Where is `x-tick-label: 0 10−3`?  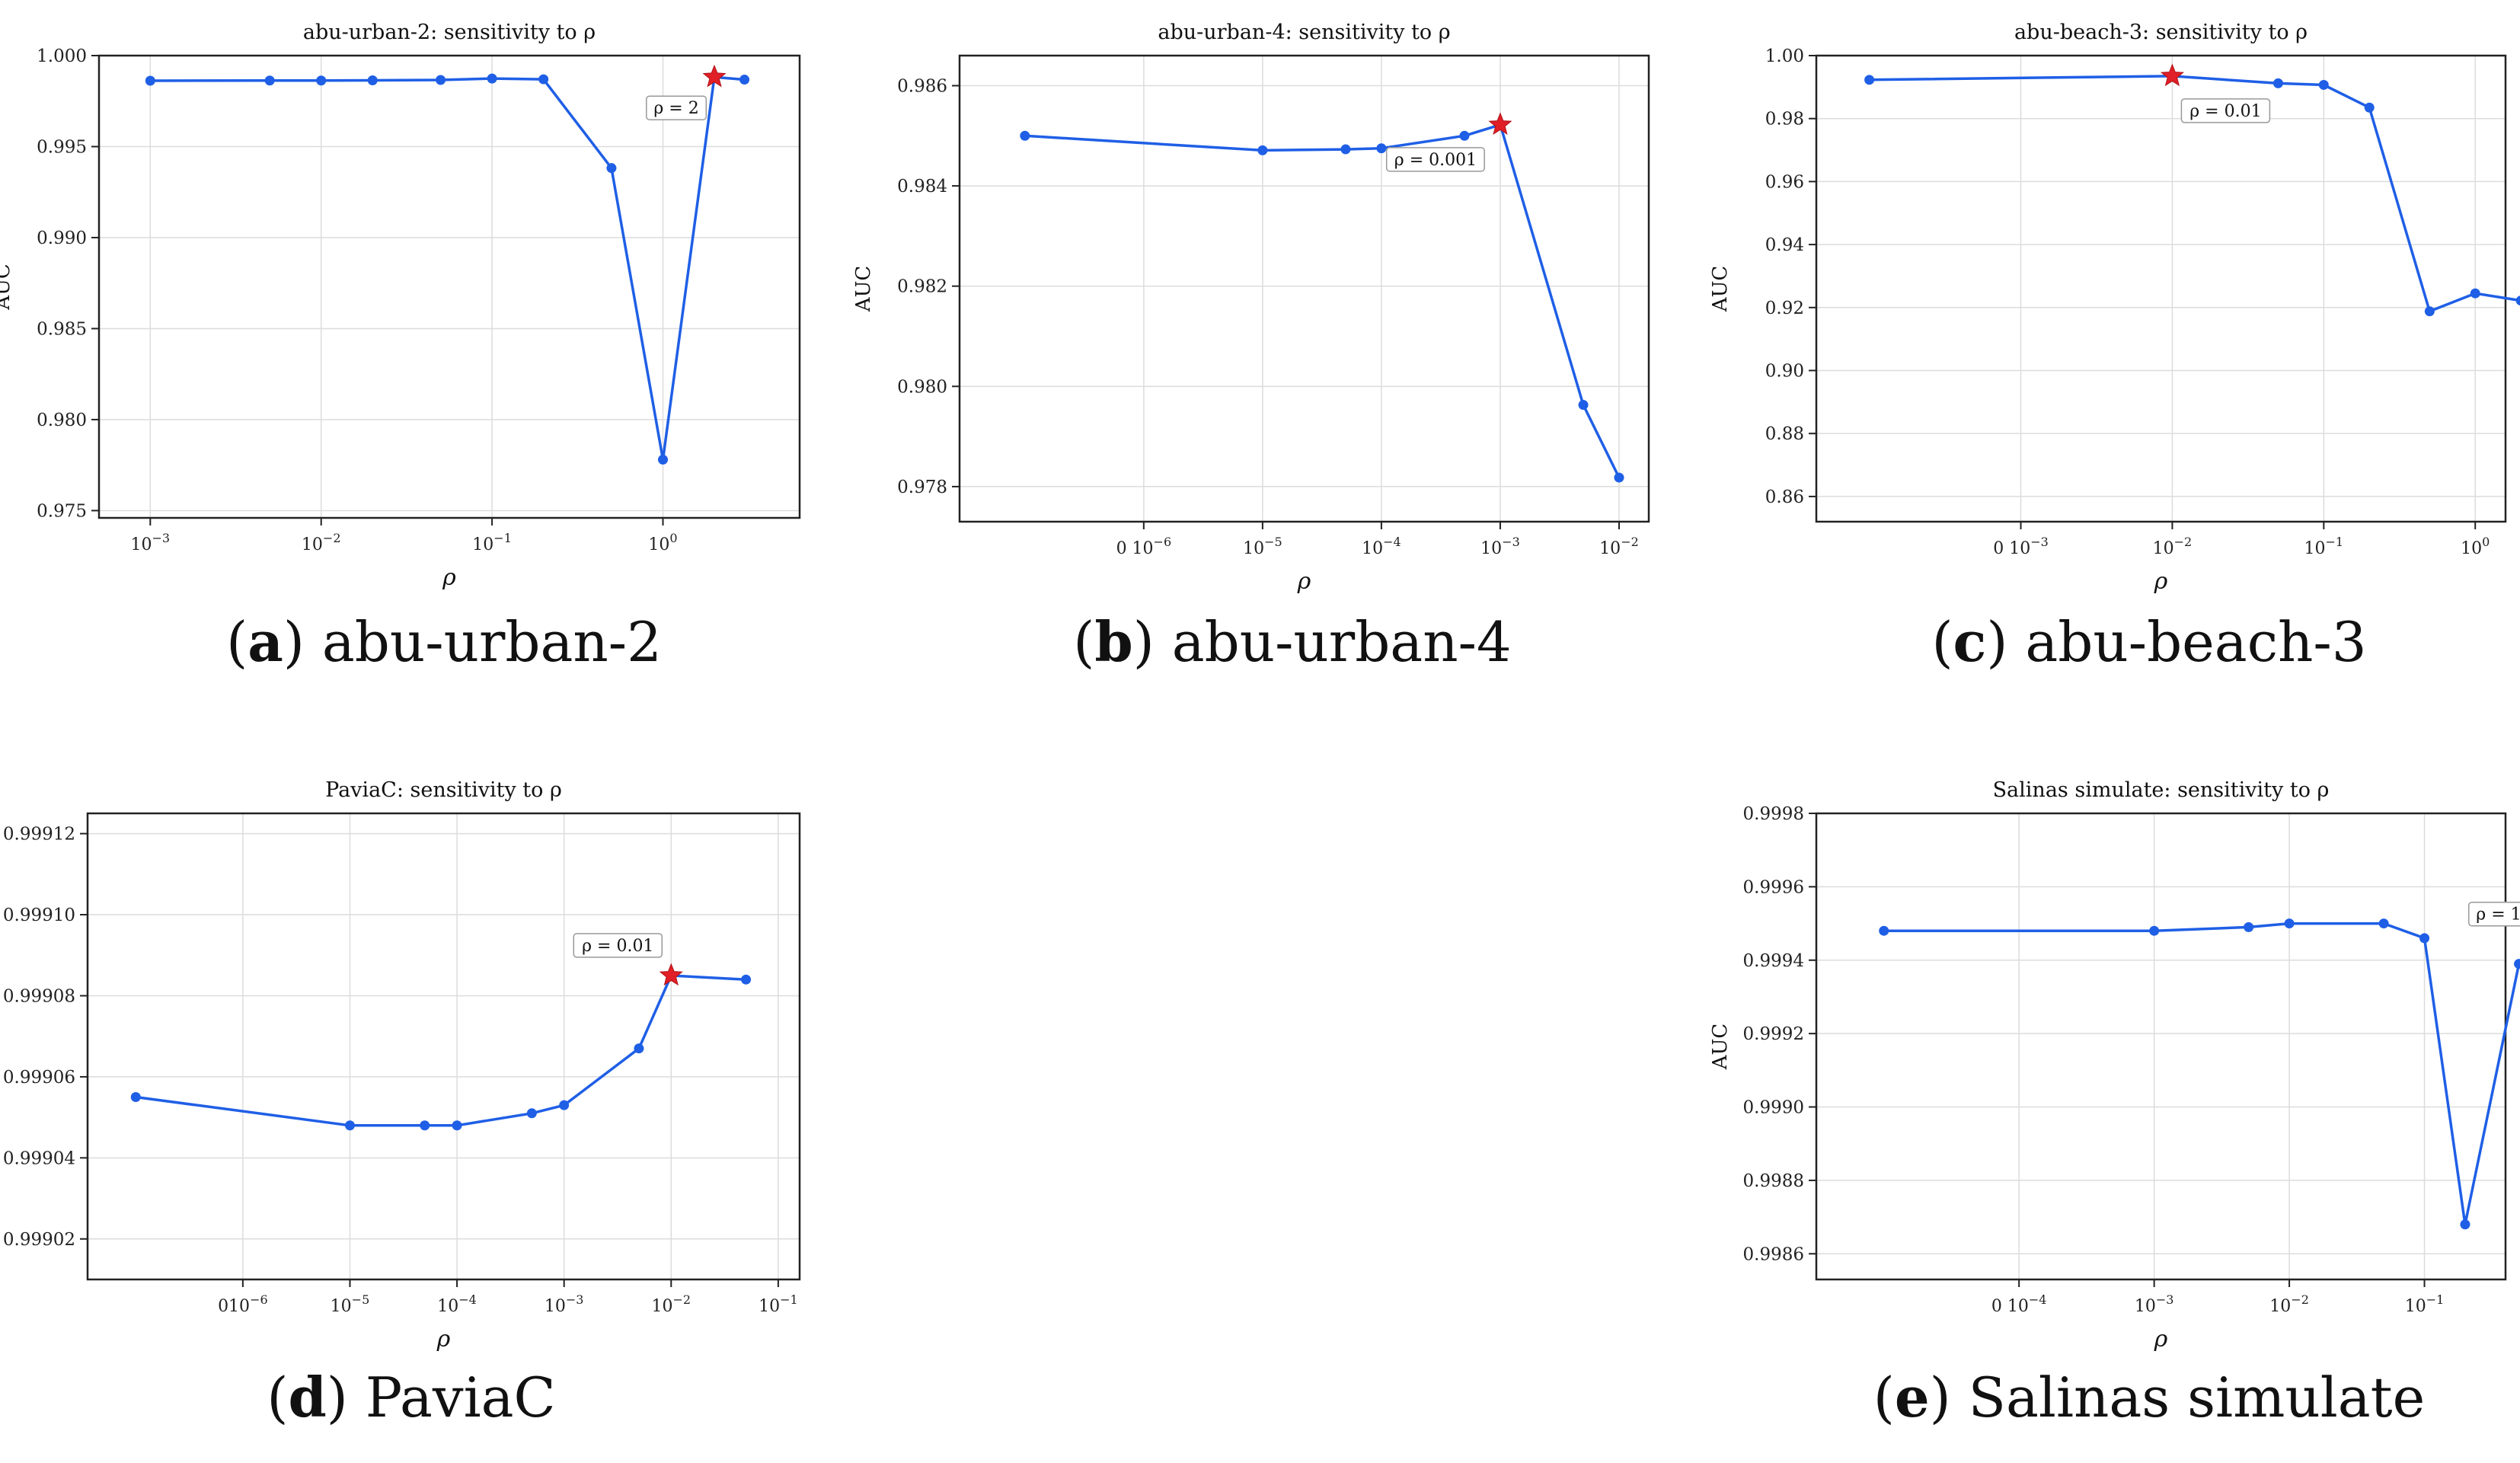
x-tick-label: 0 10−3 is located at coordinates (2021, 546).